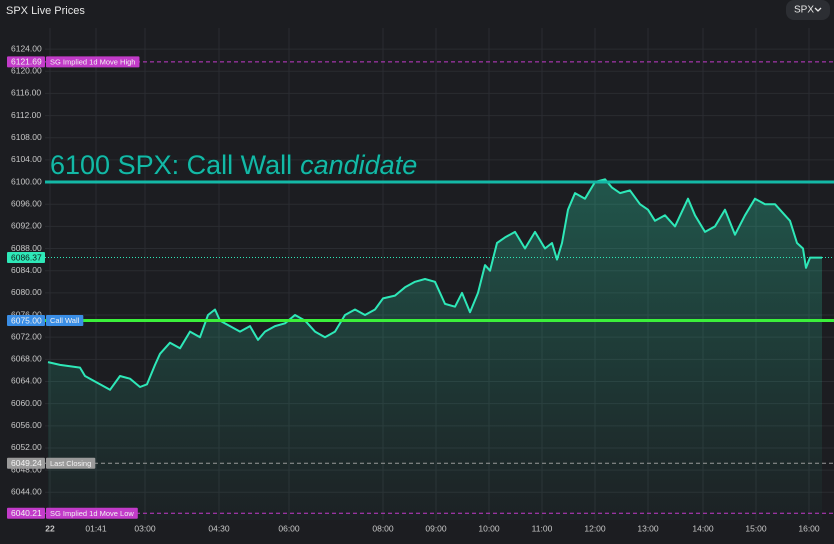  Describe the element at coordinates (542, 528) in the screenshot. I see `x-tick-label: 11:00` at that location.